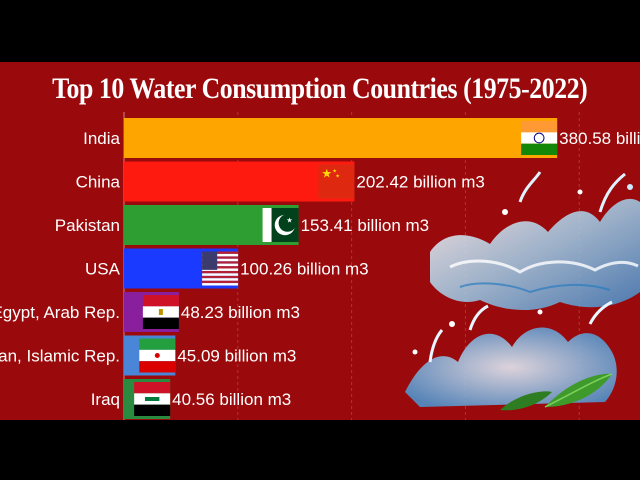 This screenshot has width=640, height=480. What do you see at coordinates (60, 356) in the screenshot?
I see `category-label: Iran, Islamic Rep.` at bounding box center [60, 356].